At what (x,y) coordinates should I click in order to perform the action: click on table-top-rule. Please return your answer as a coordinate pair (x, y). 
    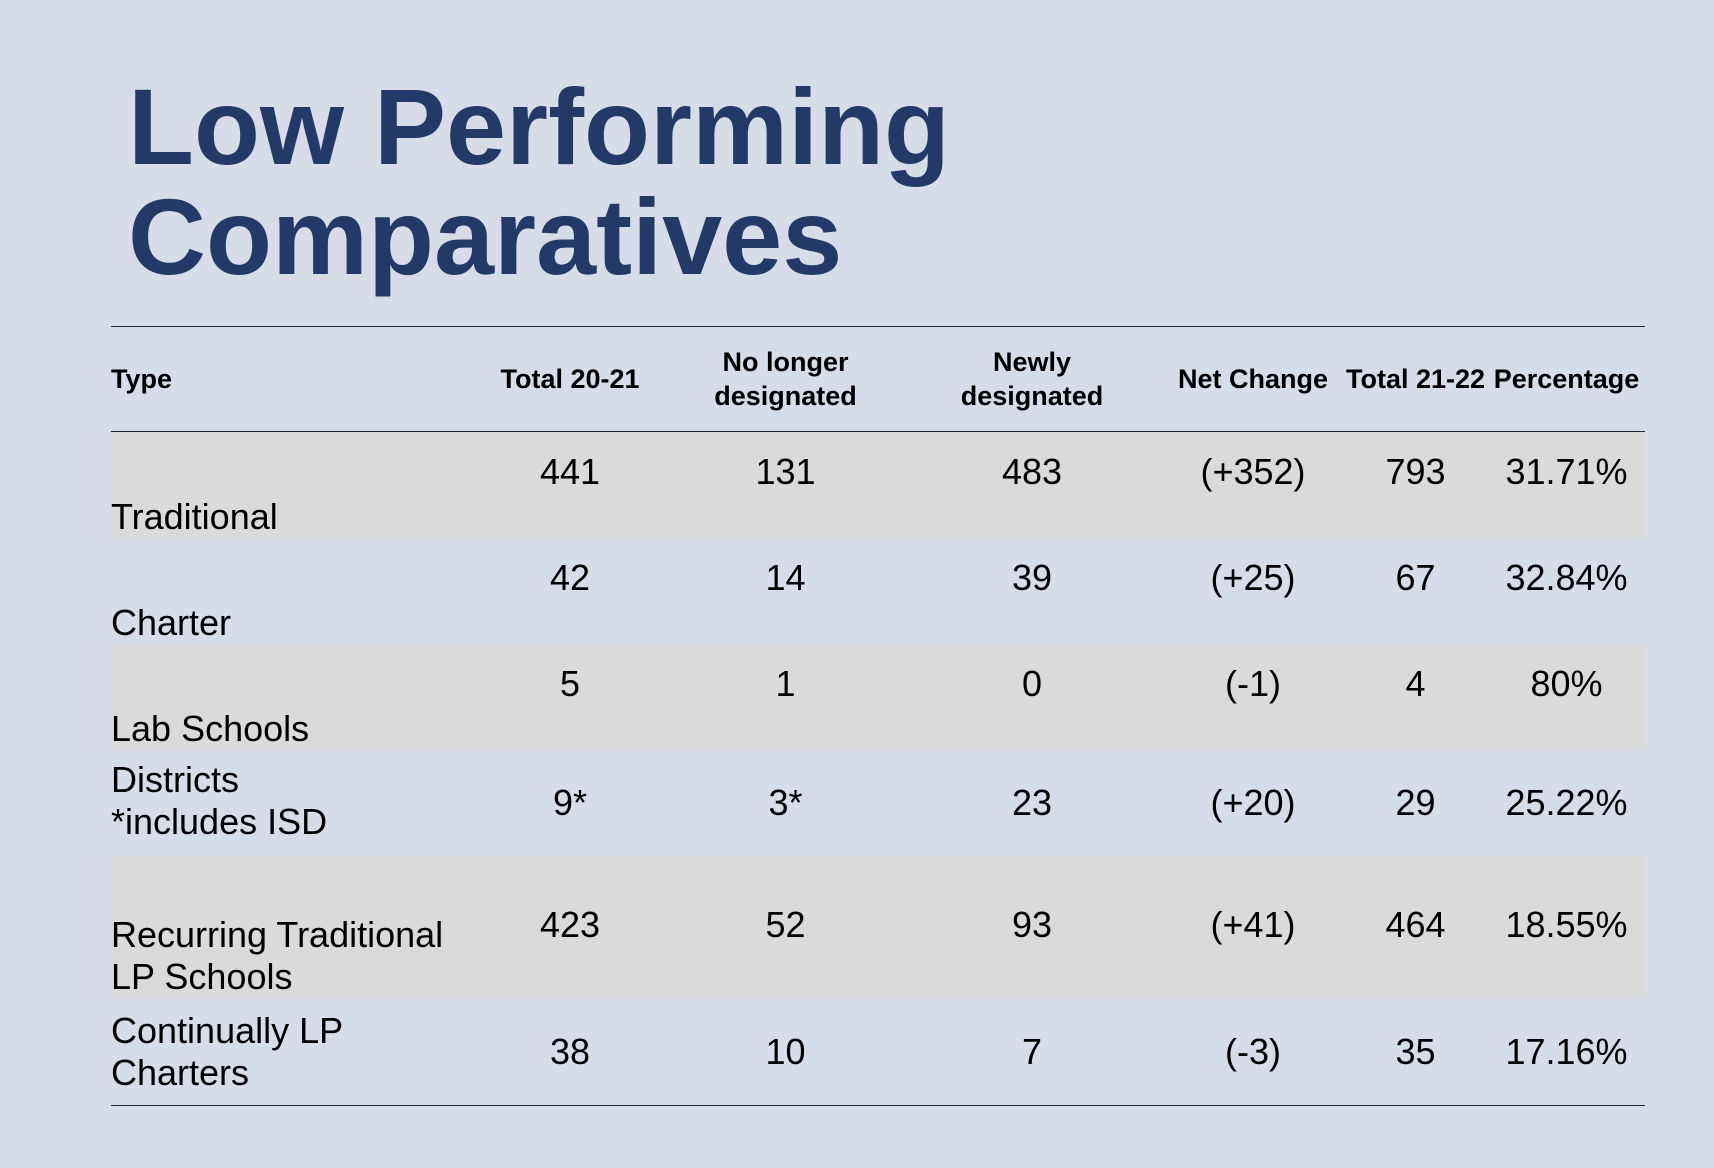
    Looking at the image, I should click on (878, 326).